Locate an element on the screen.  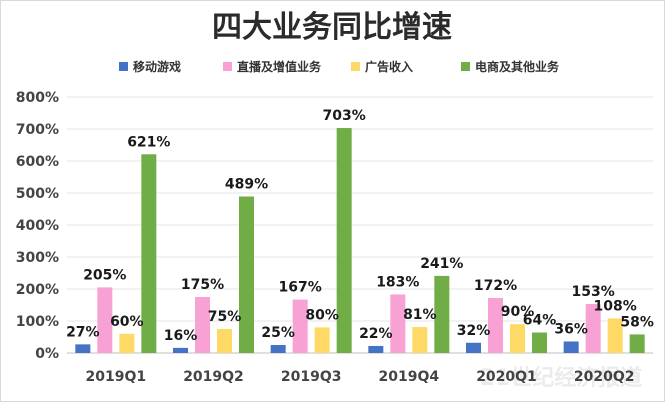
data-label: 16% is located at coordinates (181, 336).